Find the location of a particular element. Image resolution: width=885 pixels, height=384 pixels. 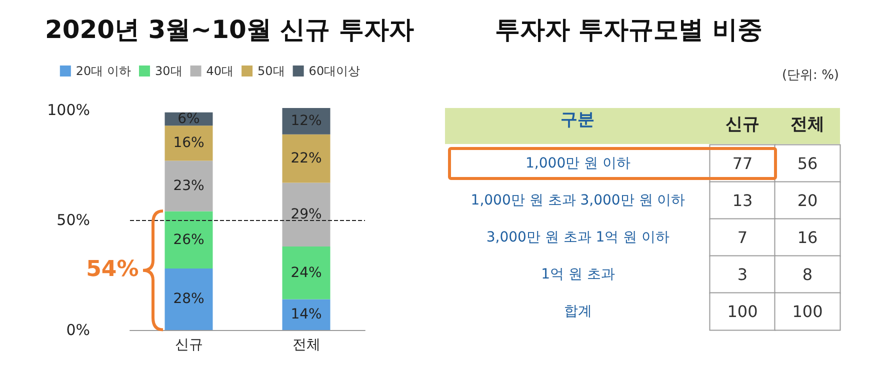

data-label: 26% is located at coordinates (188, 240).